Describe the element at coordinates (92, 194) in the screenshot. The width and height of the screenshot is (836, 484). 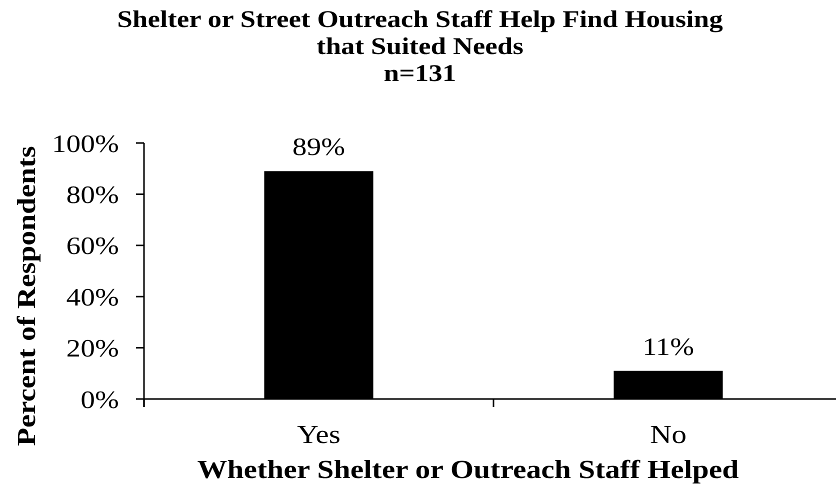
I see `y-tick-label: 80%` at that location.